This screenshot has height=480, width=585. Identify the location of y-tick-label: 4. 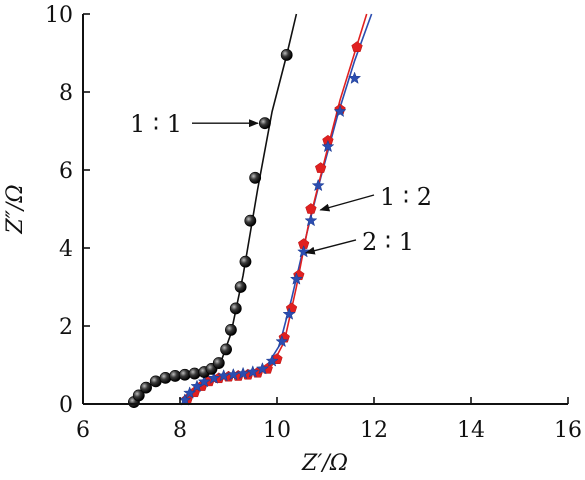
(66, 249).